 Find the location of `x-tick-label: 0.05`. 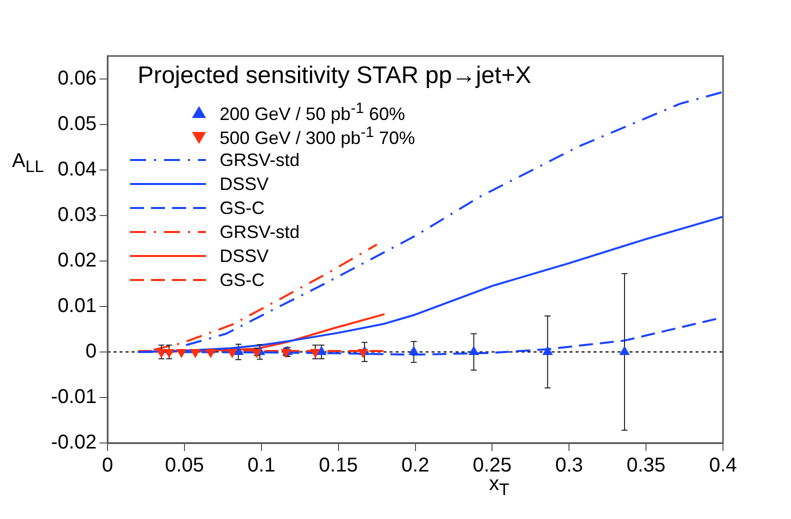

x-tick-label: 0.05 is located at coordinates (184, 465).